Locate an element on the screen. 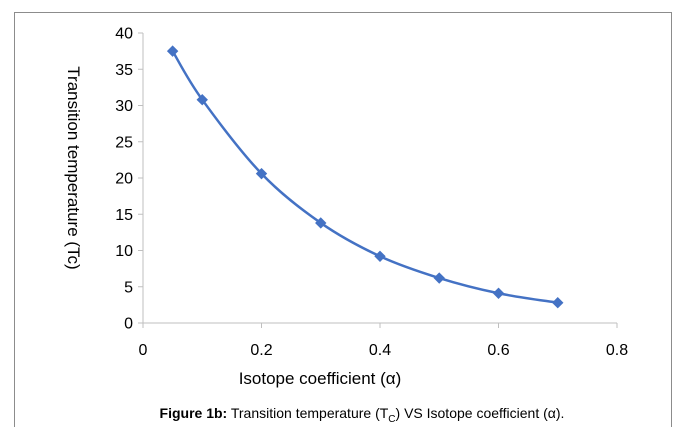 The height and width of the screenshot is (427, 683). y-axis-label: Transition temperature (Tc) is located at coordinates (73, 167).